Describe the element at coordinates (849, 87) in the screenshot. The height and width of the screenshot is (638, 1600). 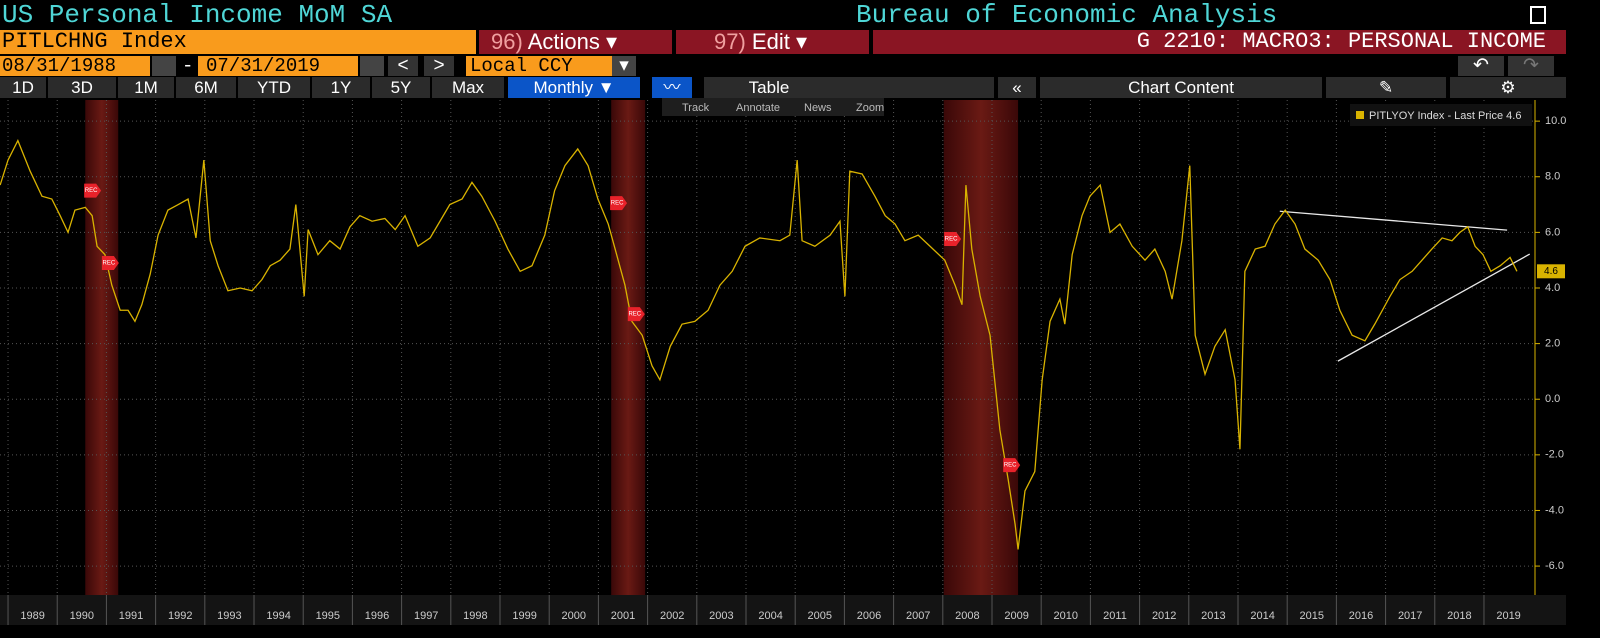
I see `table-button: Table` at that location.